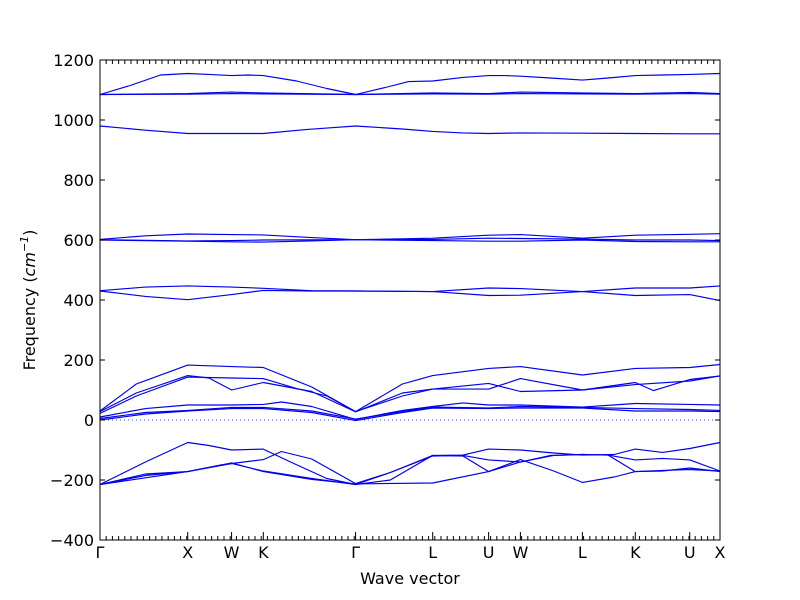 This screenshot has height=600, width=800. What do you see at coordinates (72, 540) in the screenshot?
I see `y-tick-label: −400` at bounding box center [72, 540].